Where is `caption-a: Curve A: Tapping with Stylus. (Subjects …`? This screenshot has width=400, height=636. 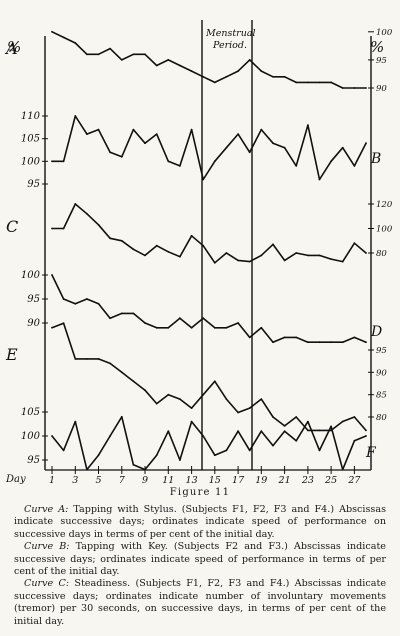
caption-a: Curve A: Tapping with Stylus. (Subjects … is located at coordinates (200, 522).